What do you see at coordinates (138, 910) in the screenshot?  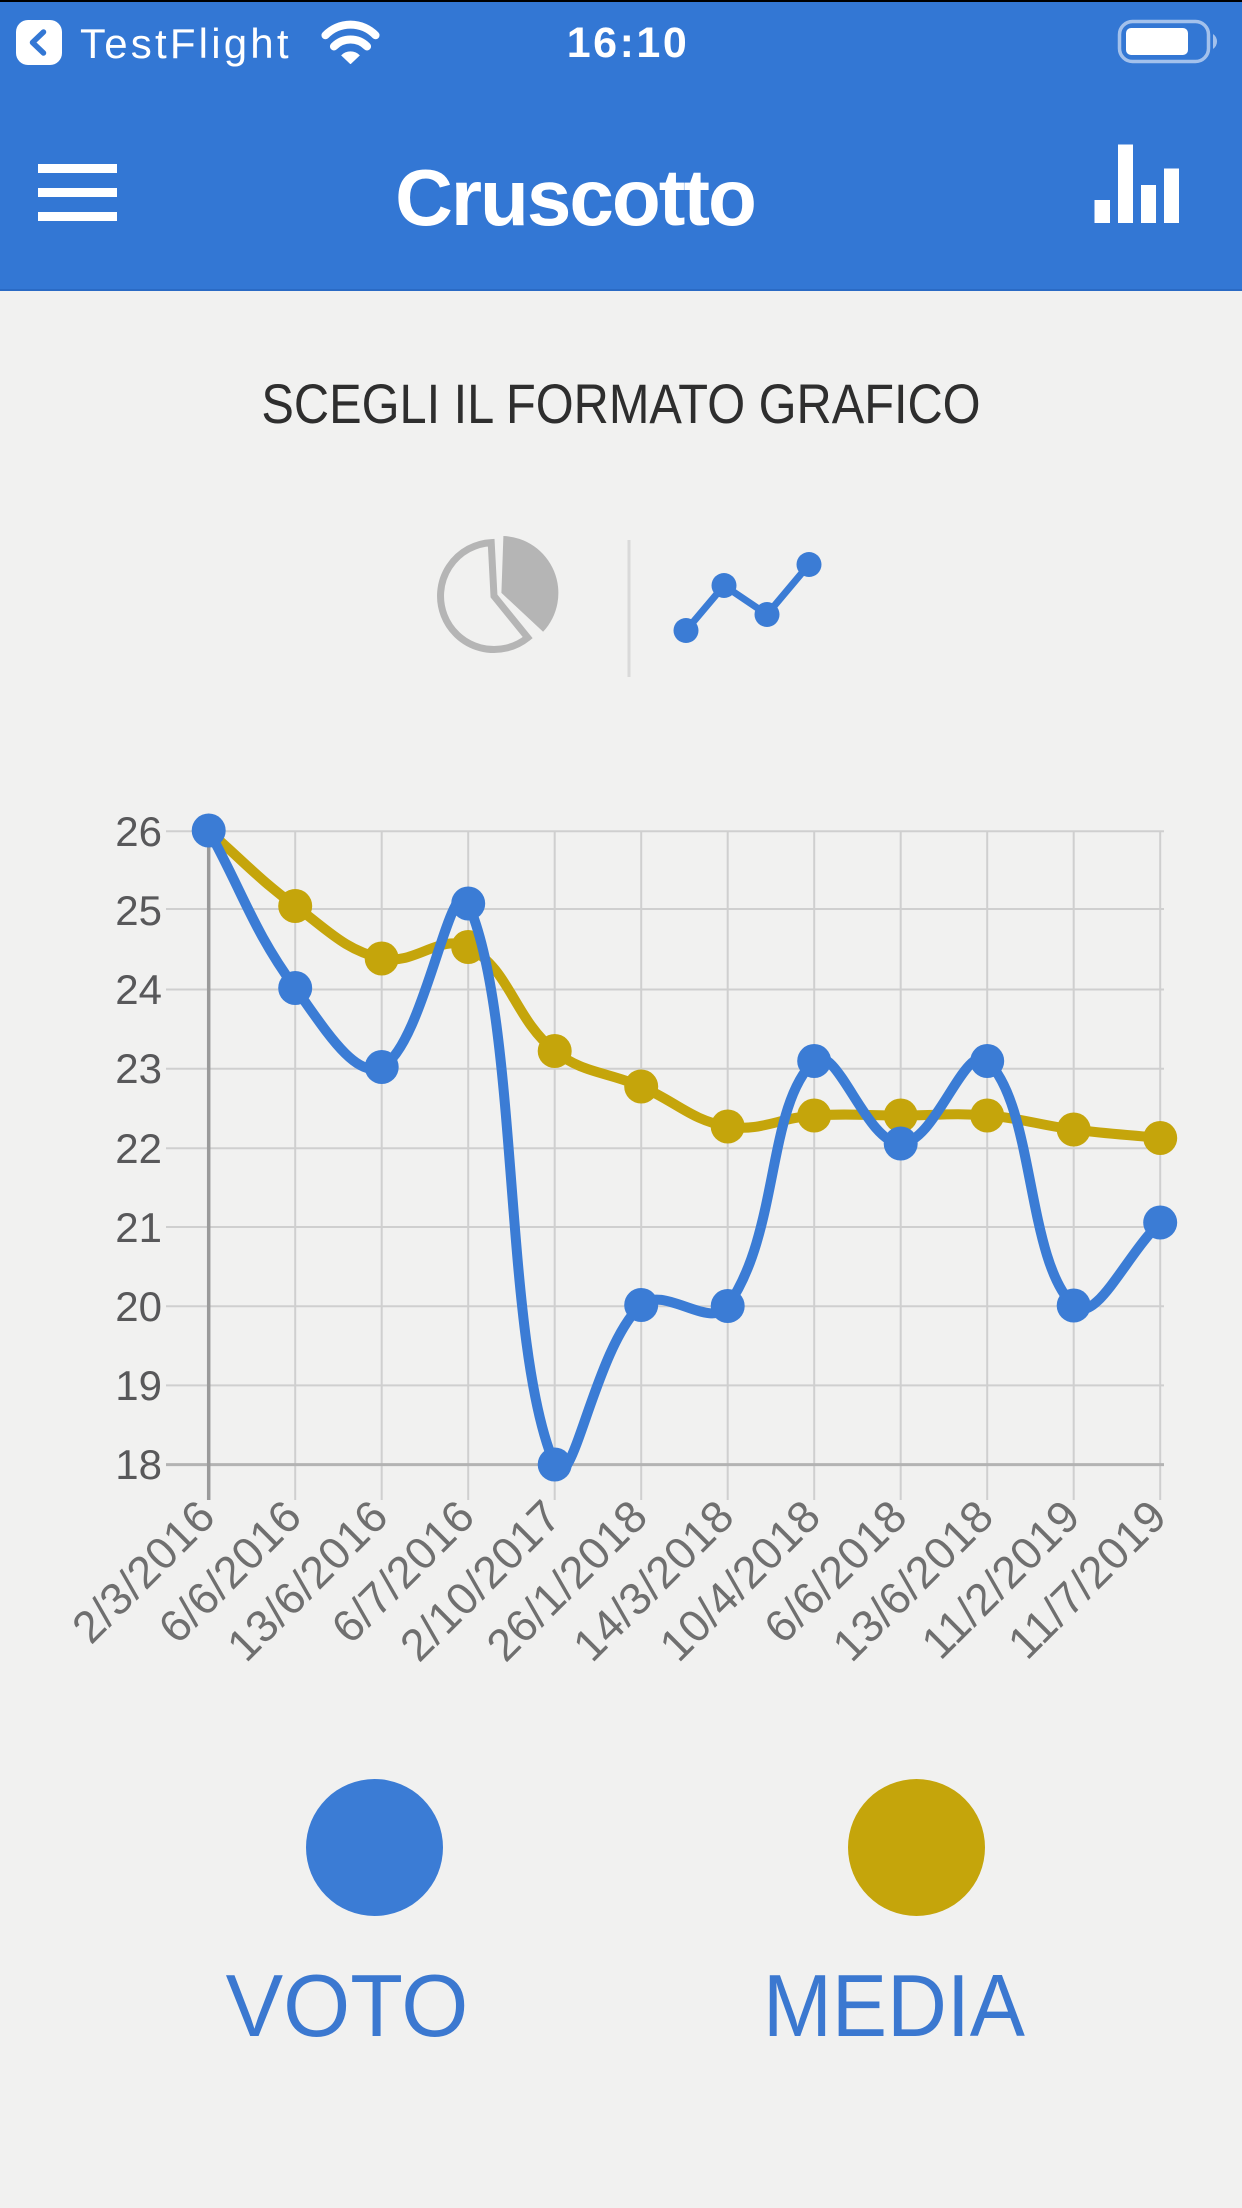 I see `svg-text: 25` at bounding box center [138, 910].